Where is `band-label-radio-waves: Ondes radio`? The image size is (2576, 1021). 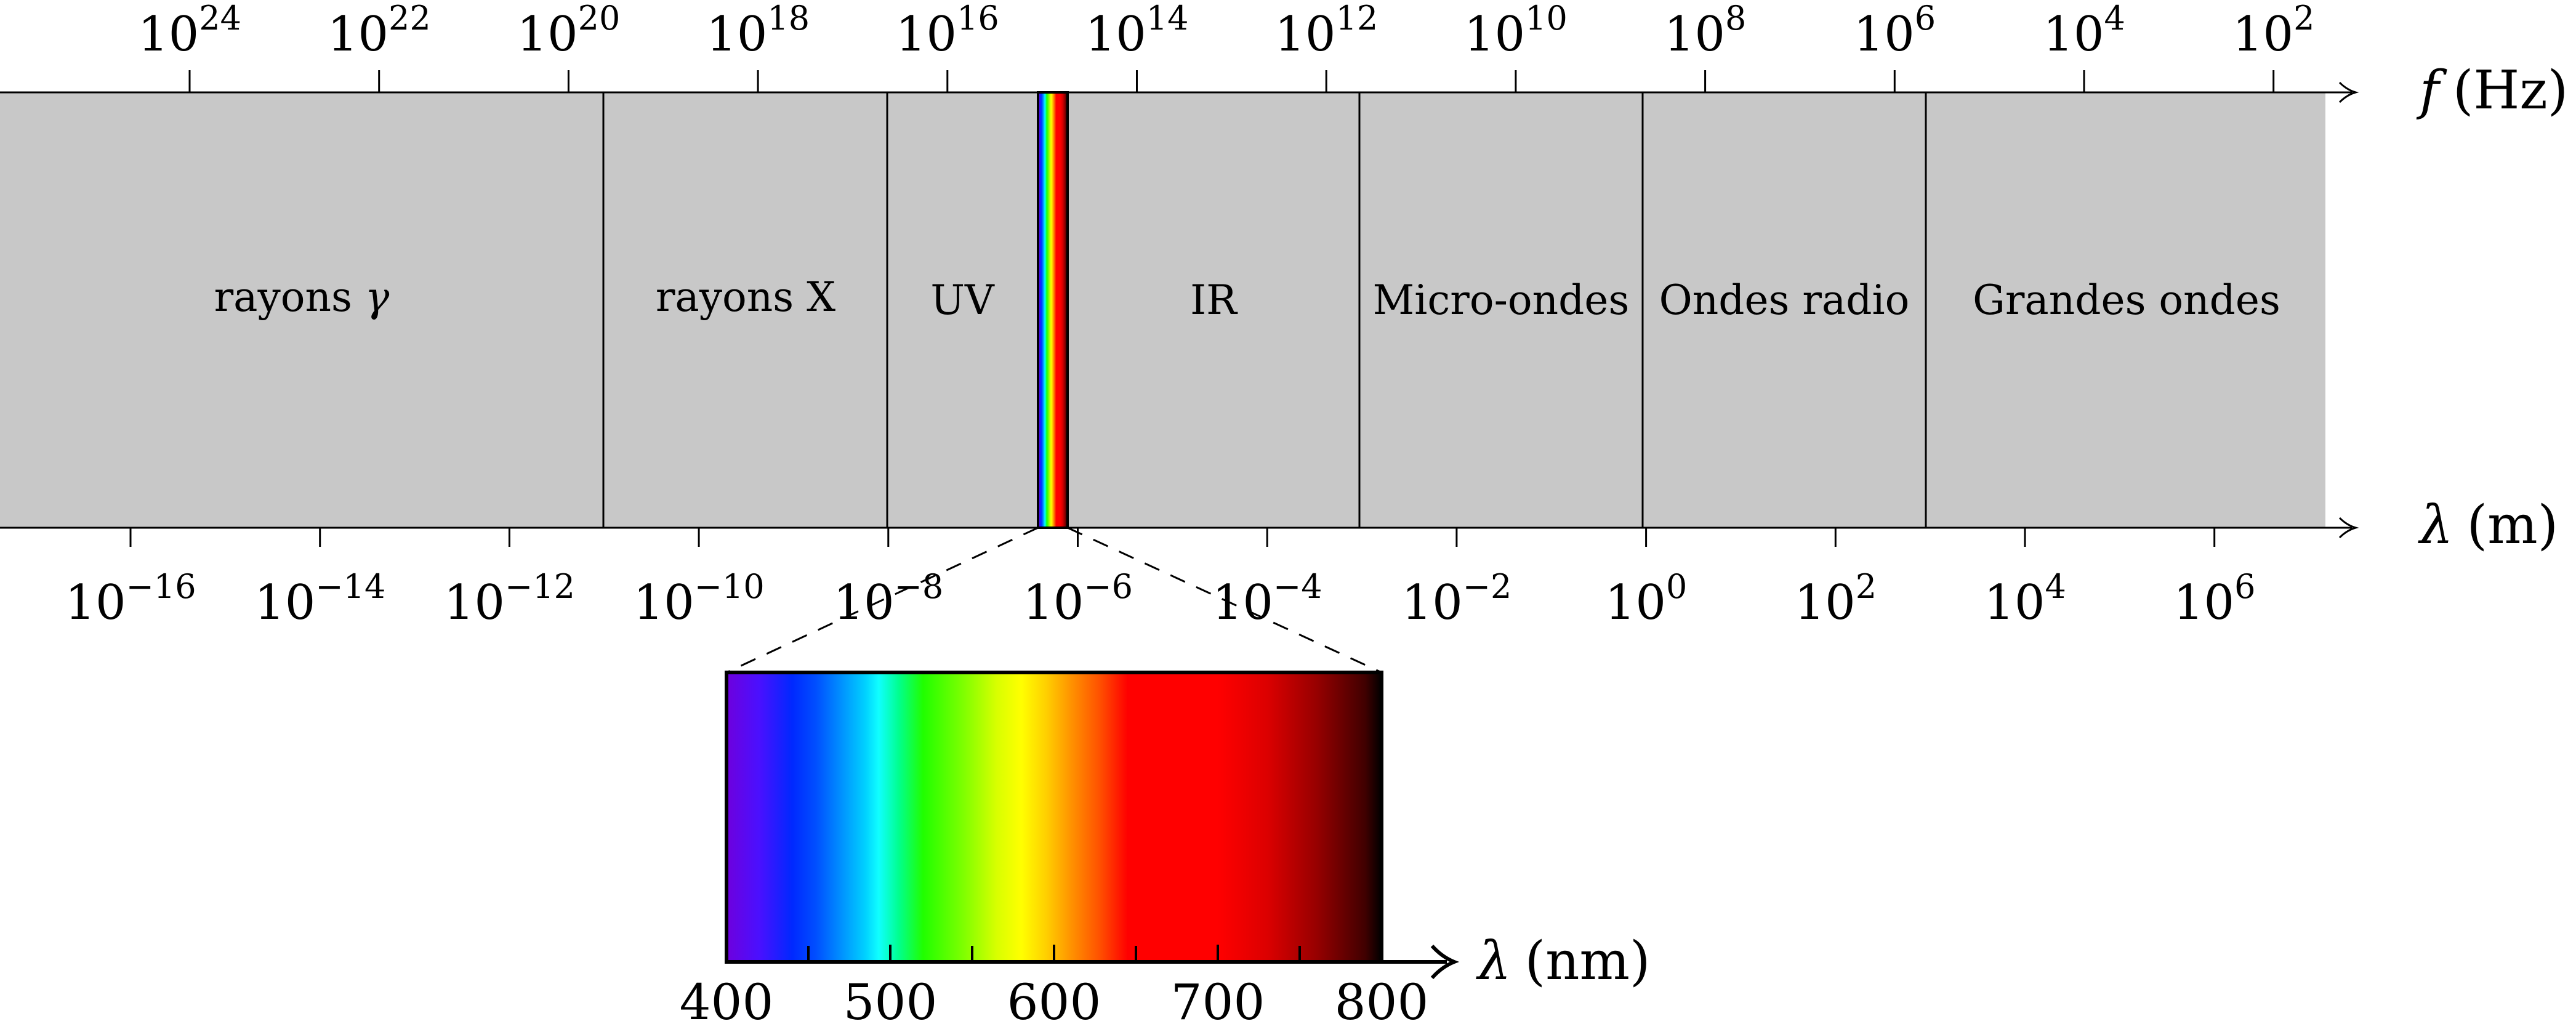 band-label-radio-waves: Ondes radio is located at coordinates (1784, 300).